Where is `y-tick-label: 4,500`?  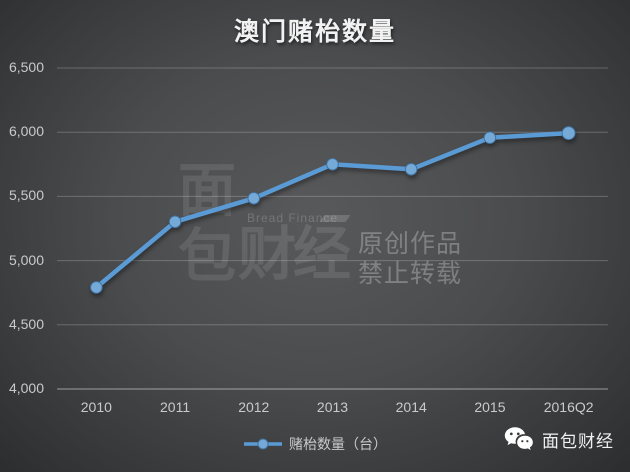 y-tick-label: 4,500 is located at coordinates (26, 323).